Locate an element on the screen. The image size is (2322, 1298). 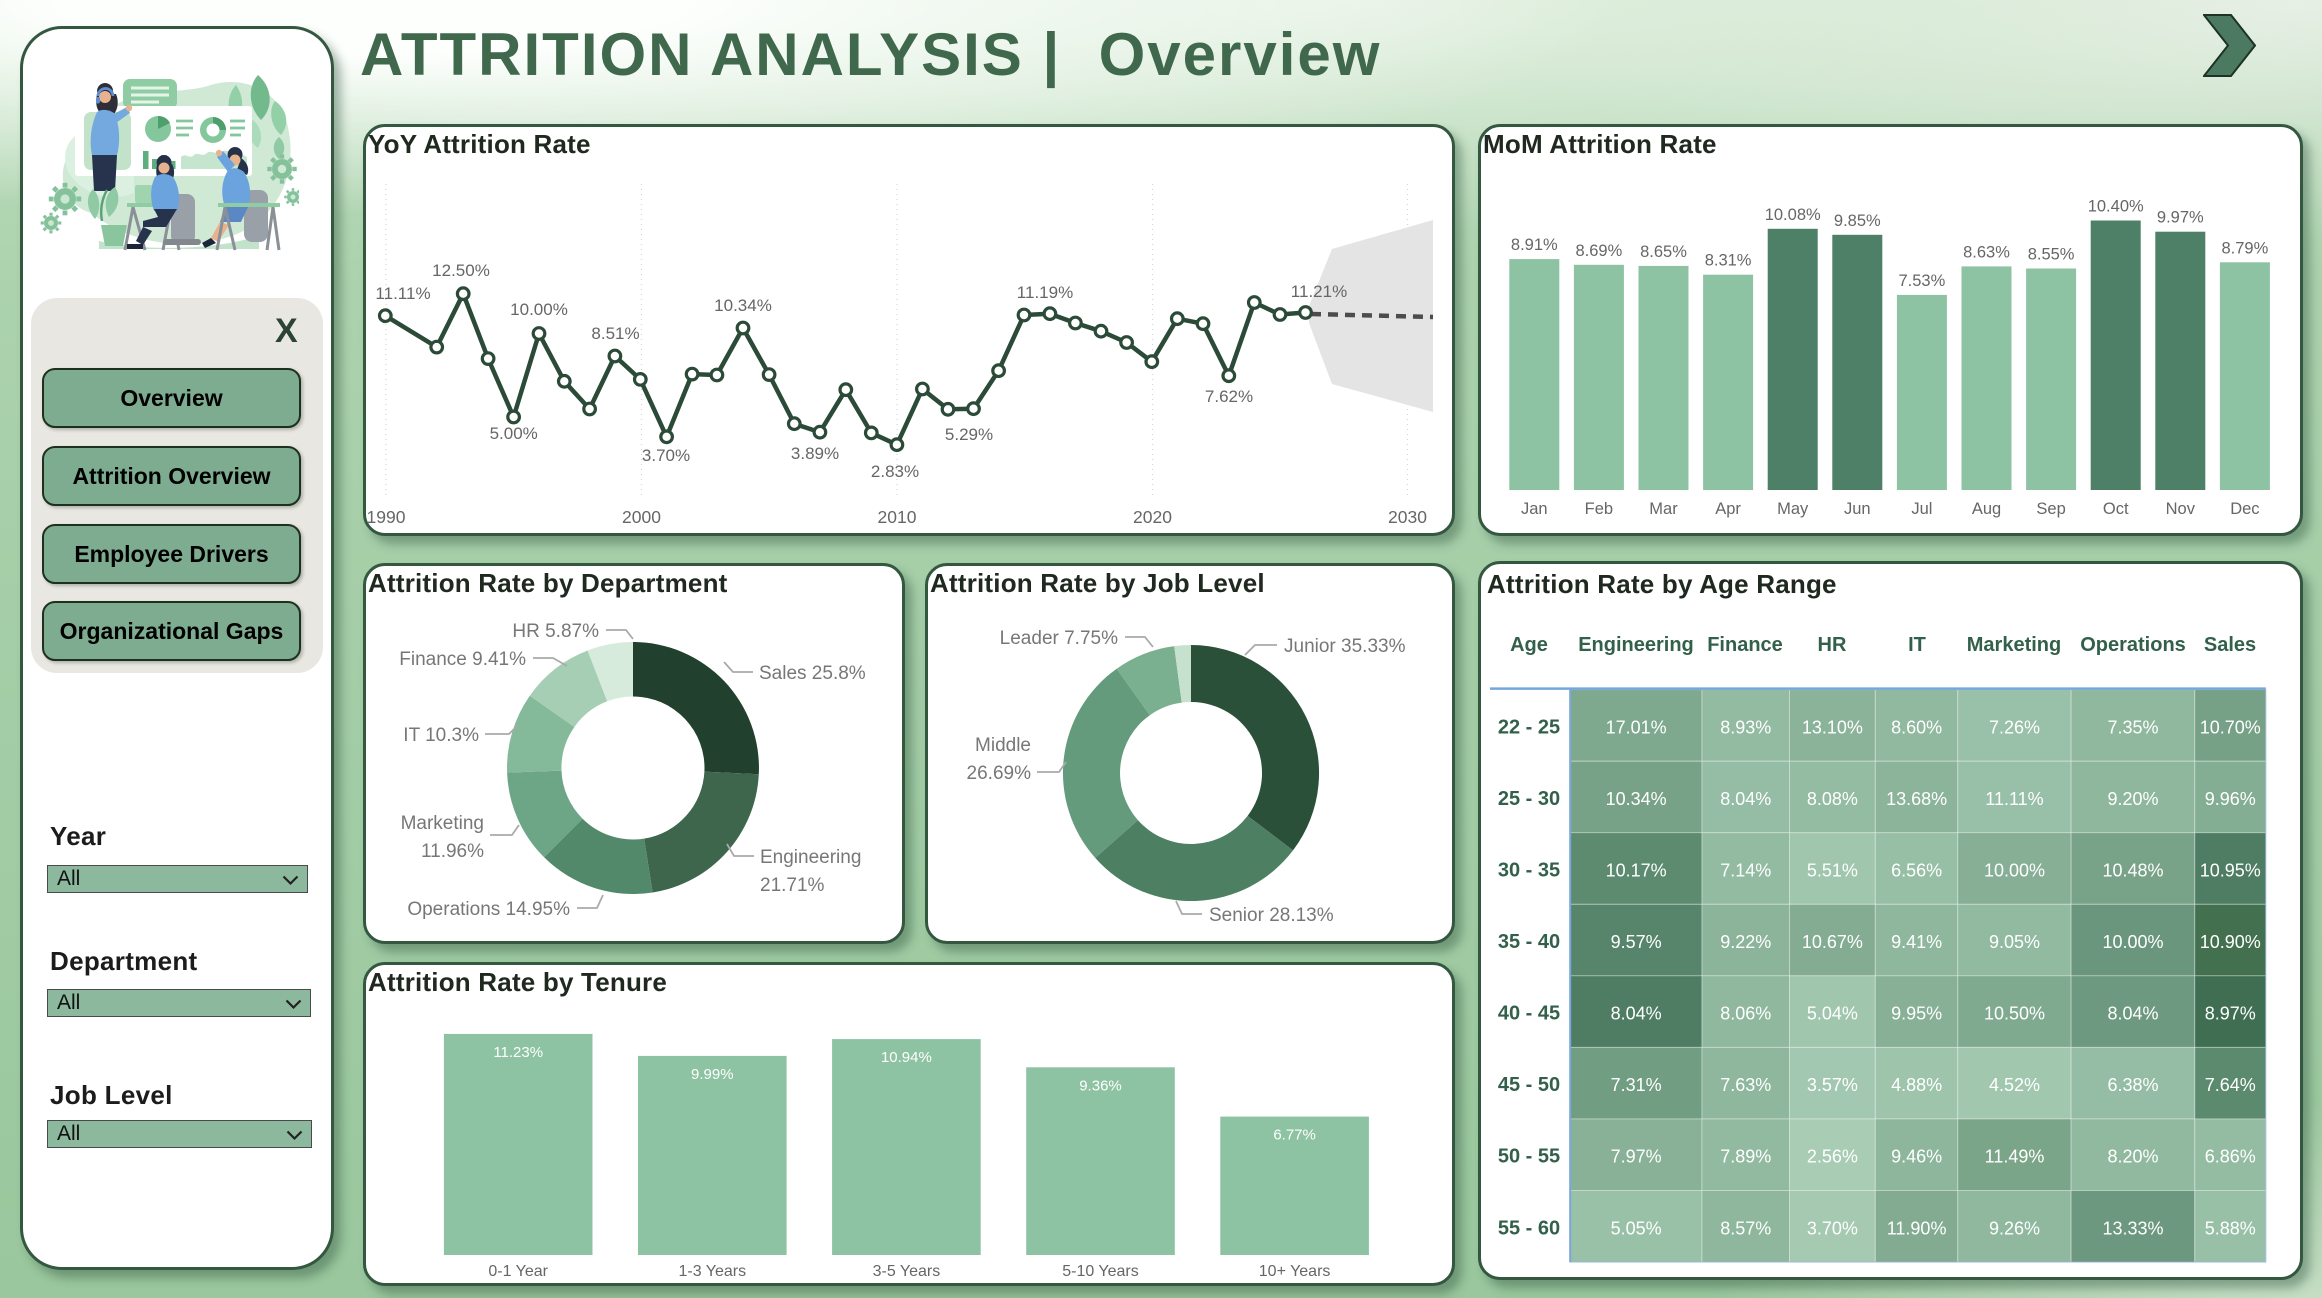
svg-text: 25 - 30 is located at coordinates (1529, 799).